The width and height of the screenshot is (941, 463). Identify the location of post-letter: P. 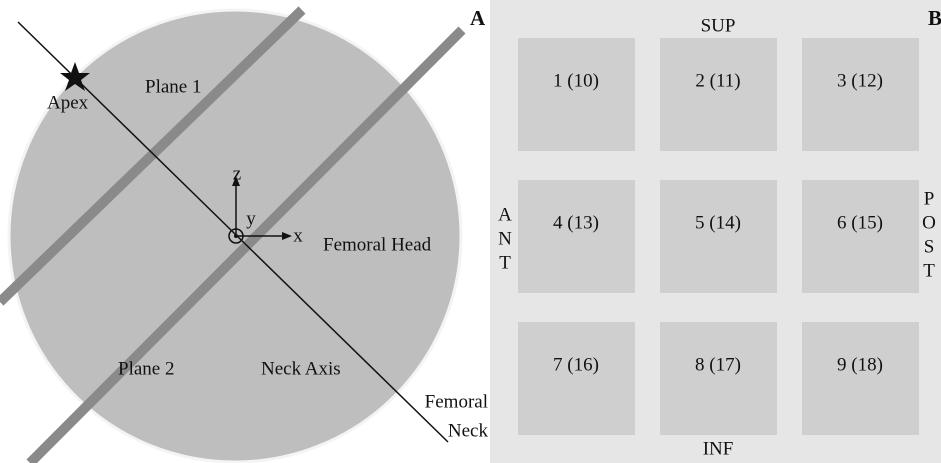
(929, 198).